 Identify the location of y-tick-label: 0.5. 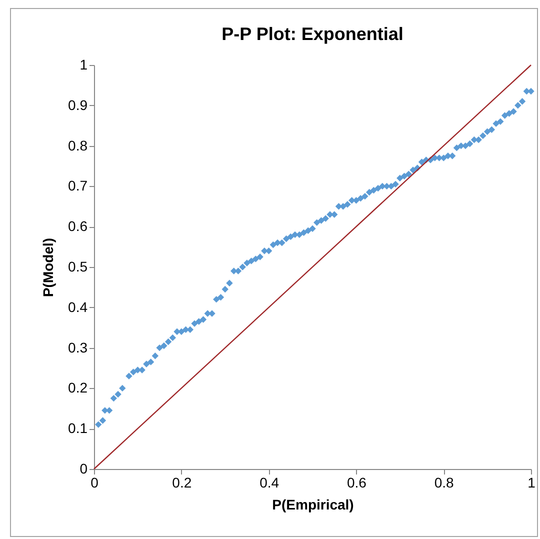
(78, 266).